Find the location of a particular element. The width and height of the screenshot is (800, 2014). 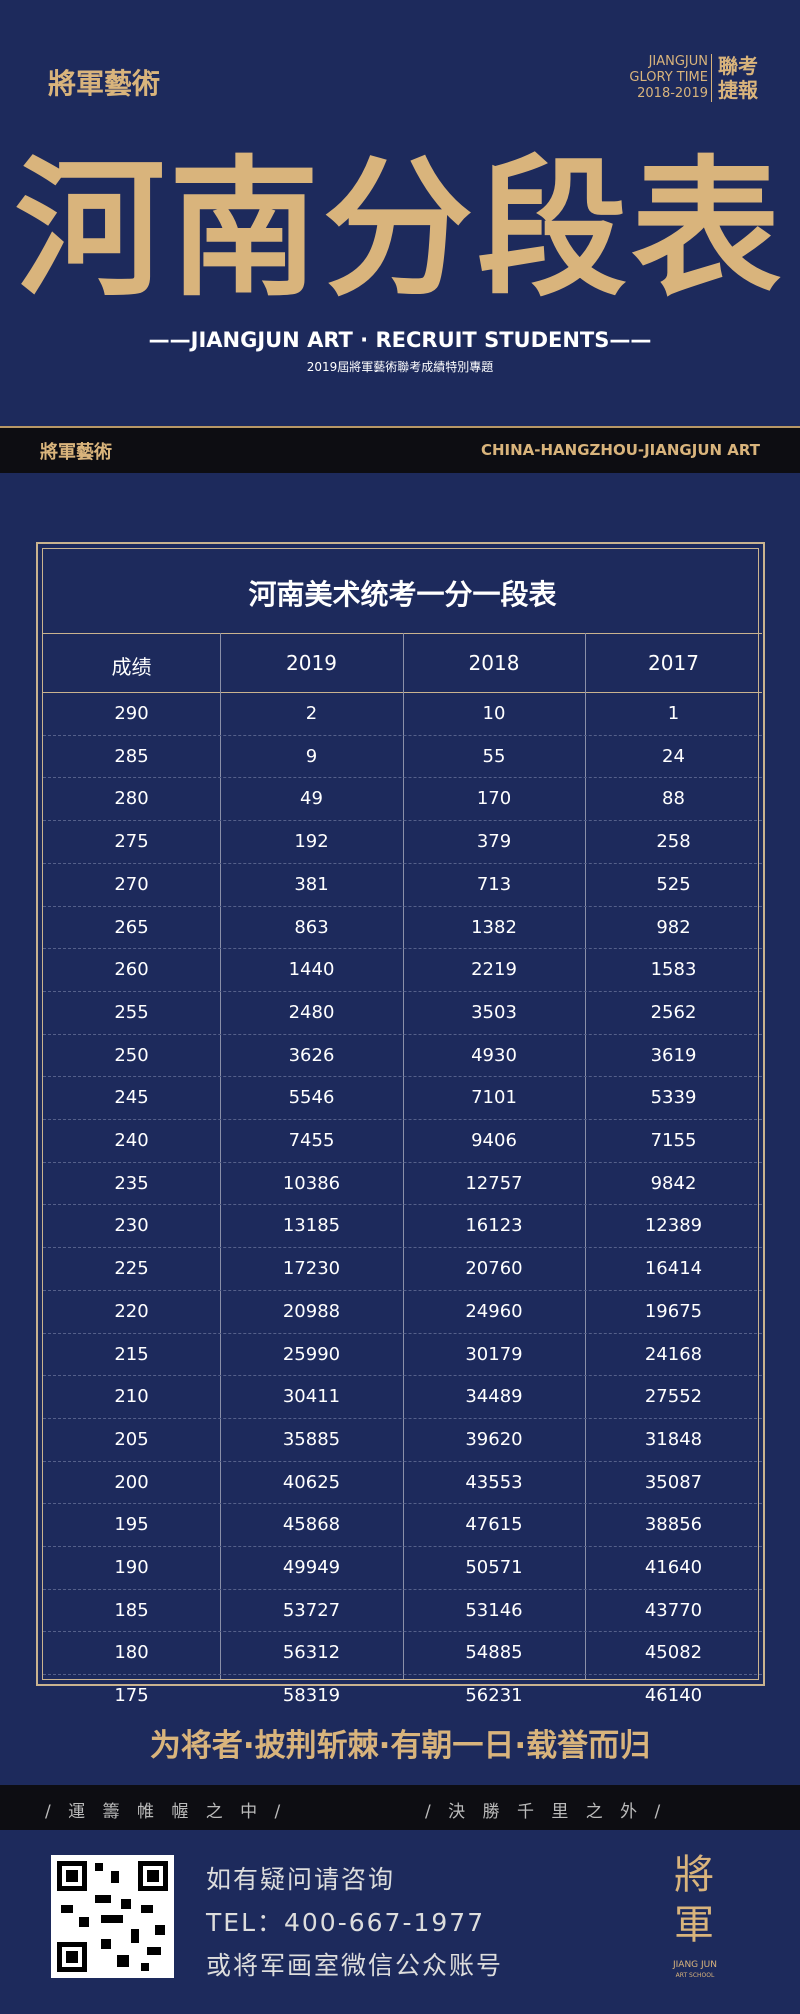

table-cell: 225 is located at coordinates (131, 1269).